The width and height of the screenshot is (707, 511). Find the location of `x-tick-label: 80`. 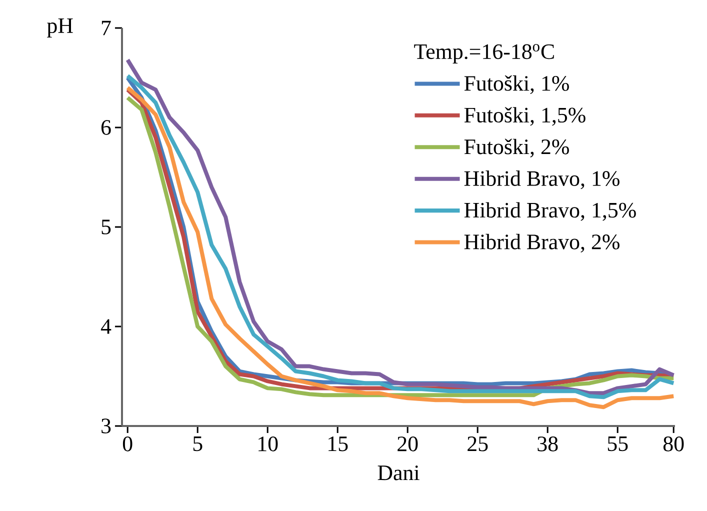

x-tick-label: 80 is located at coordinates (673, 444).